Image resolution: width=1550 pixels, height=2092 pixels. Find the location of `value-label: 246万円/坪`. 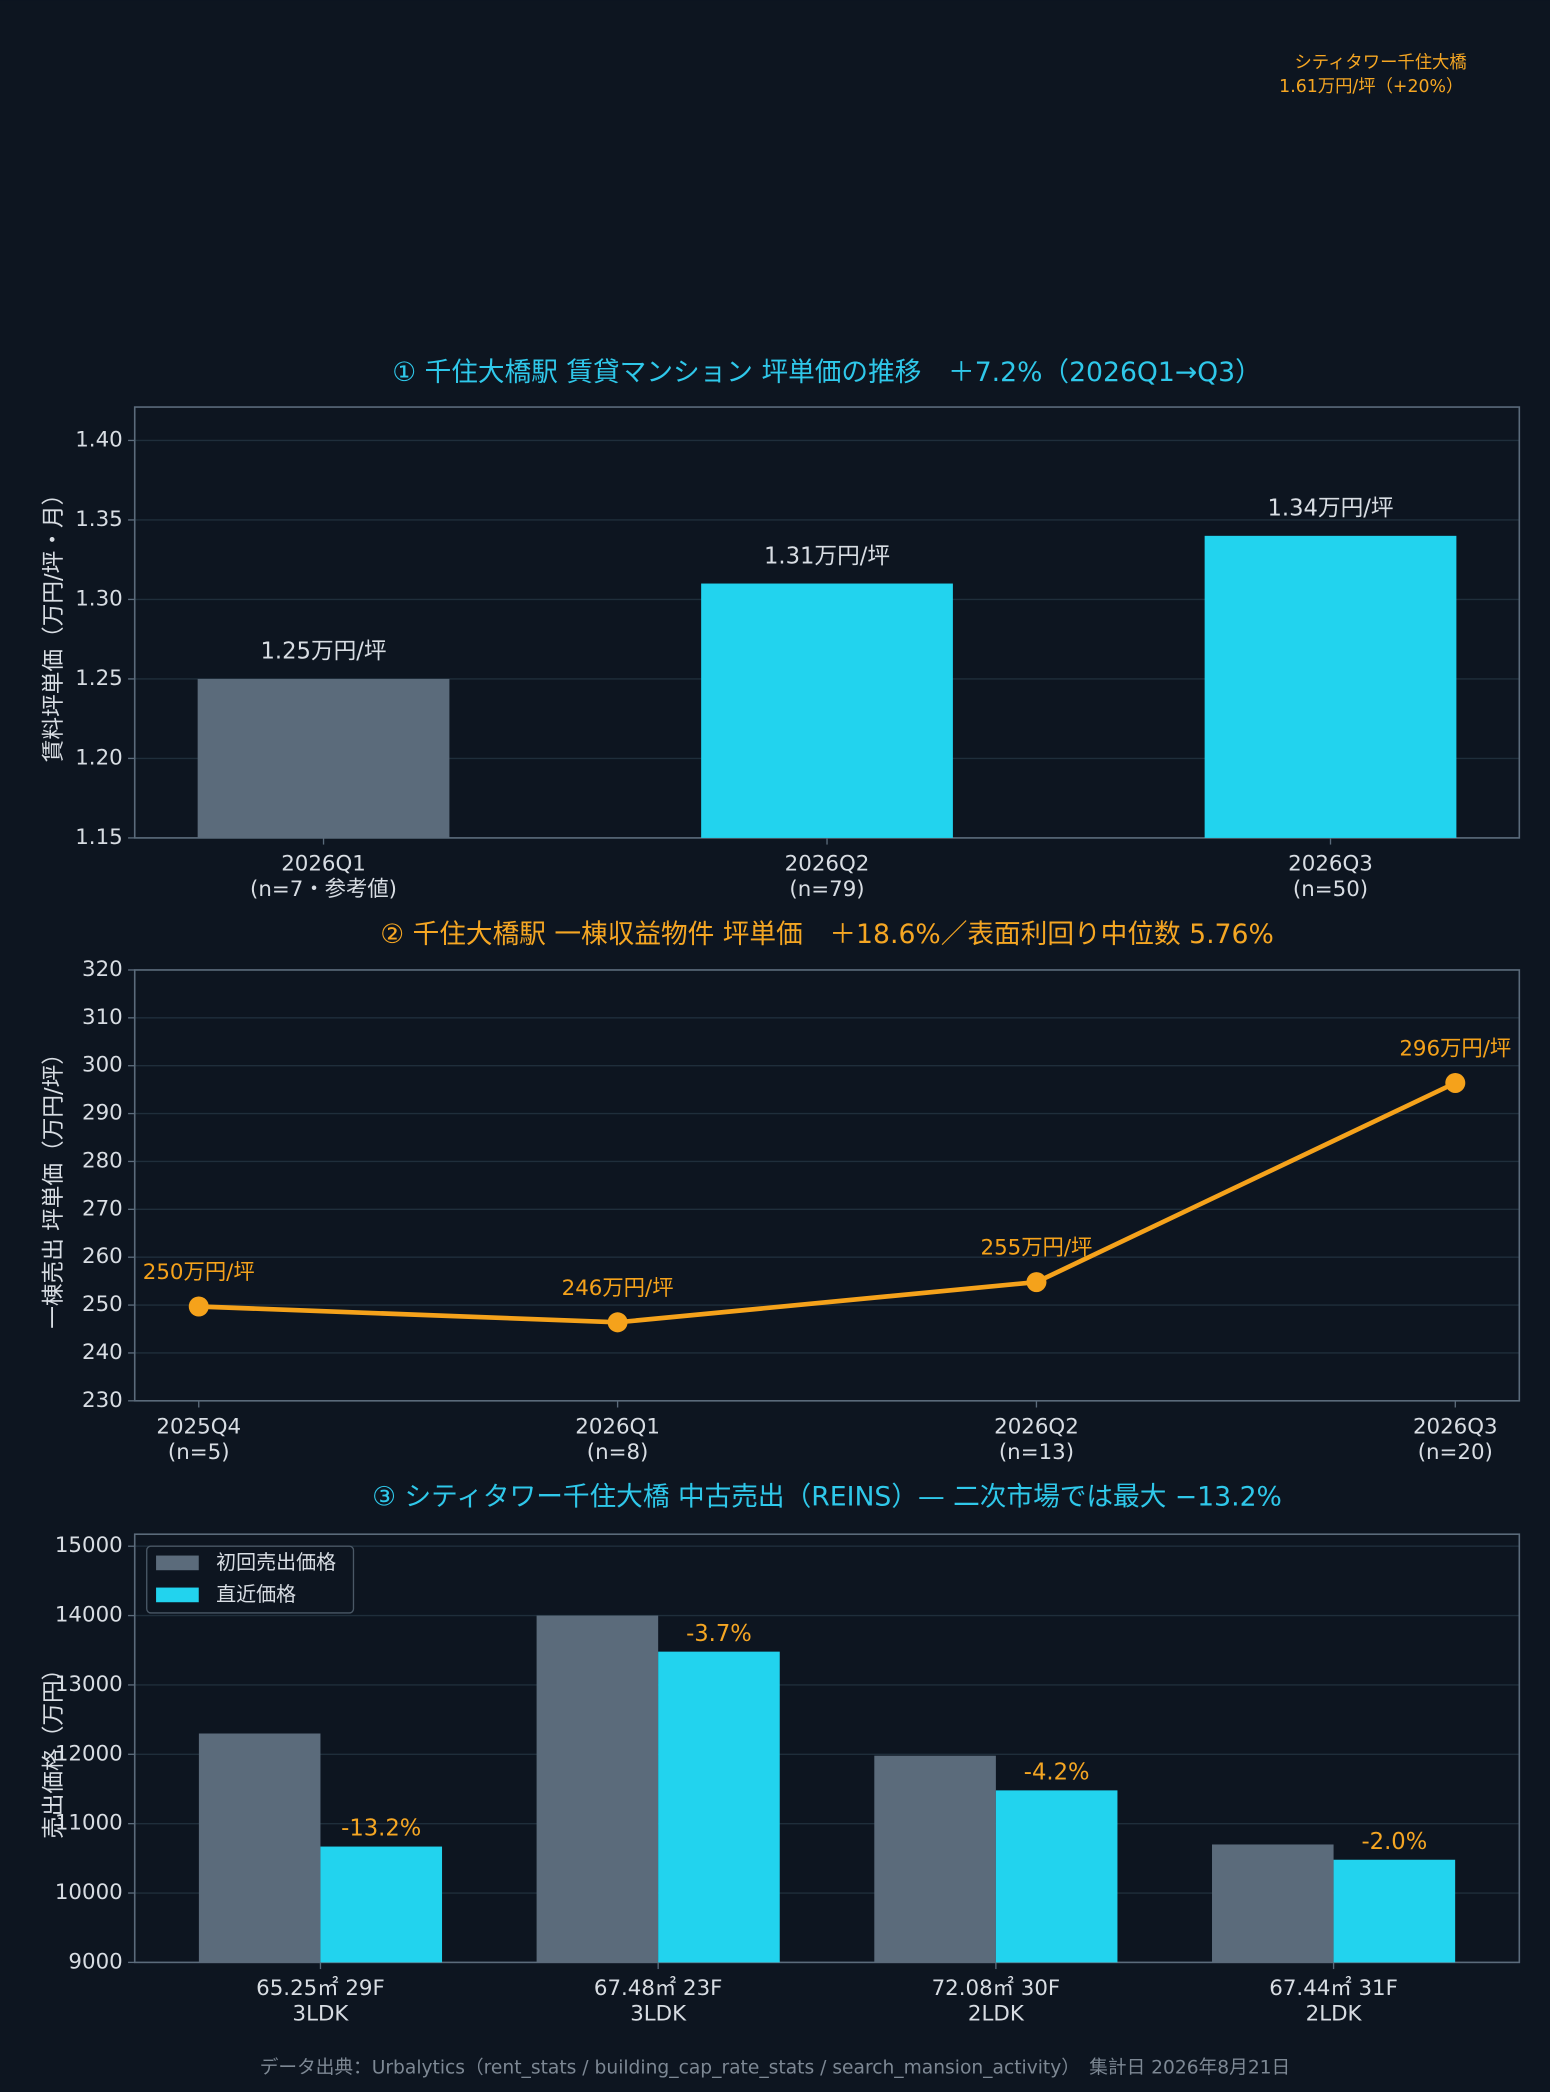

value-label: 246万円/坪 is located at coordinates (618, 1288).